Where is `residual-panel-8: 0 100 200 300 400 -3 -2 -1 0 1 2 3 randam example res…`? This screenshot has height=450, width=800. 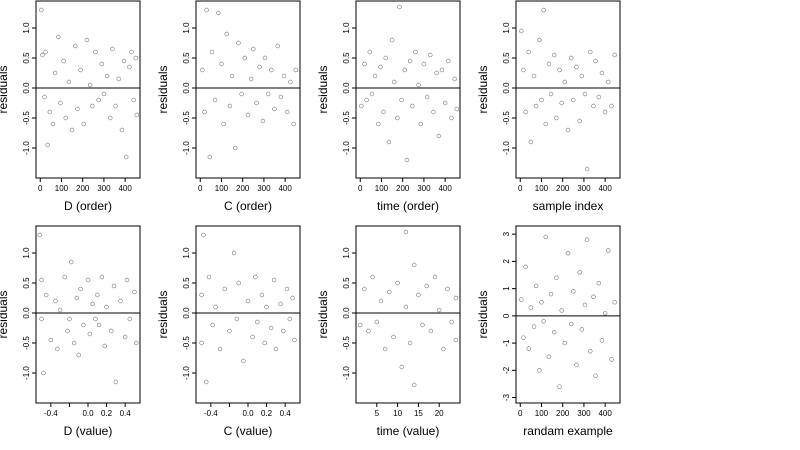
residual-panel-8: 0 100 200 300 400 -3 -2 -1 0 1 2 3 randam example res… is located at coordinates (548, 331).